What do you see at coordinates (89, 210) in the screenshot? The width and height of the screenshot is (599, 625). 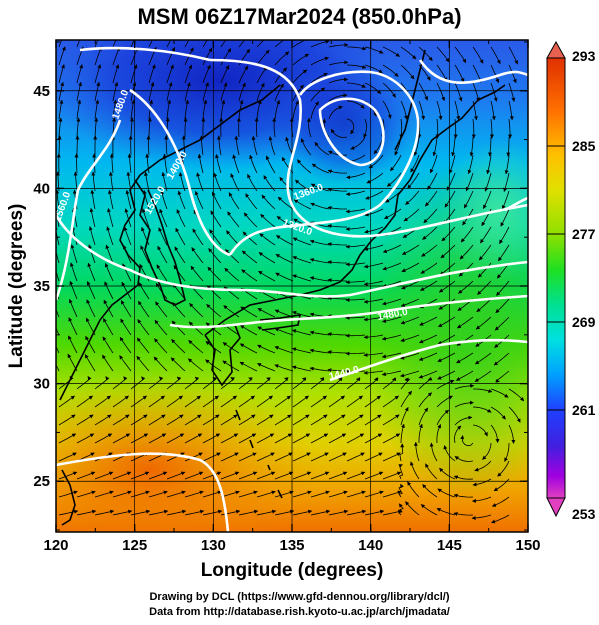 I see `contour-1520-west` at bounding box center [89, 210].